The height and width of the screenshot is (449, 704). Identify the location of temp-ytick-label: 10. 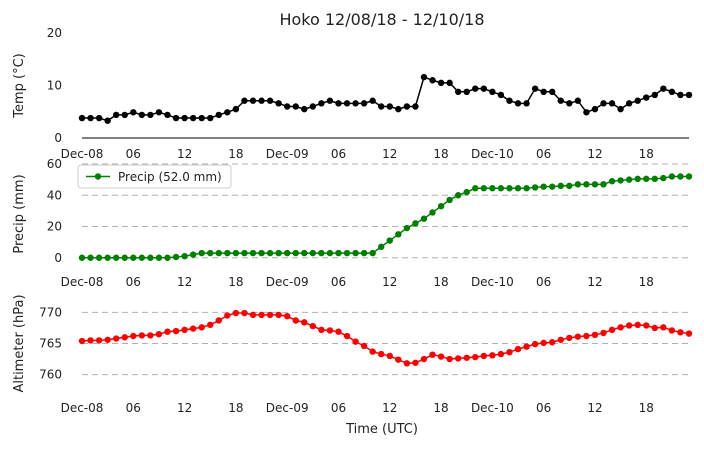
(54, 86).